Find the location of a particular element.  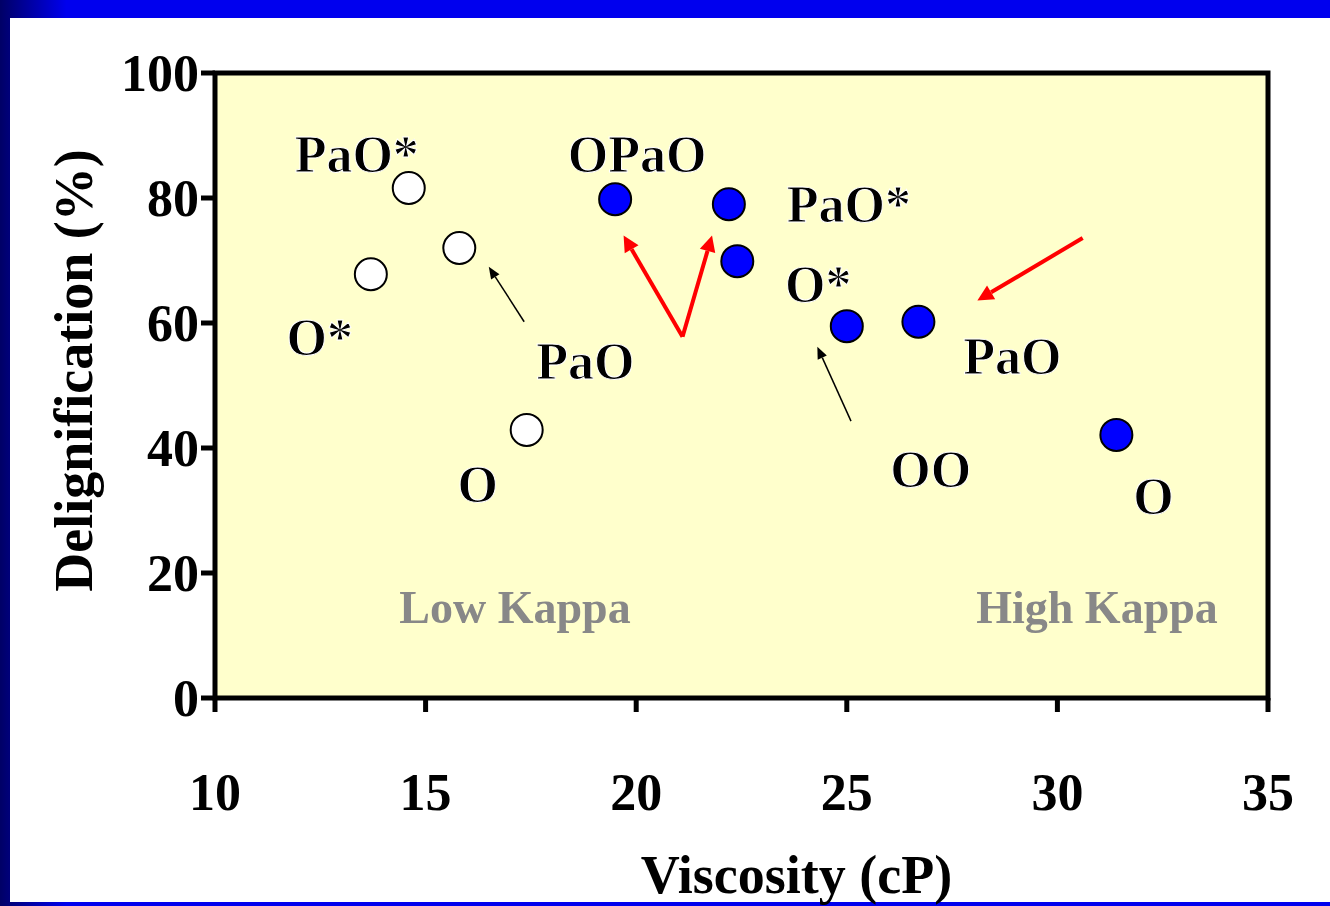

x-axis-title: Viscosity (cP) is located at coordinates (796, 875).